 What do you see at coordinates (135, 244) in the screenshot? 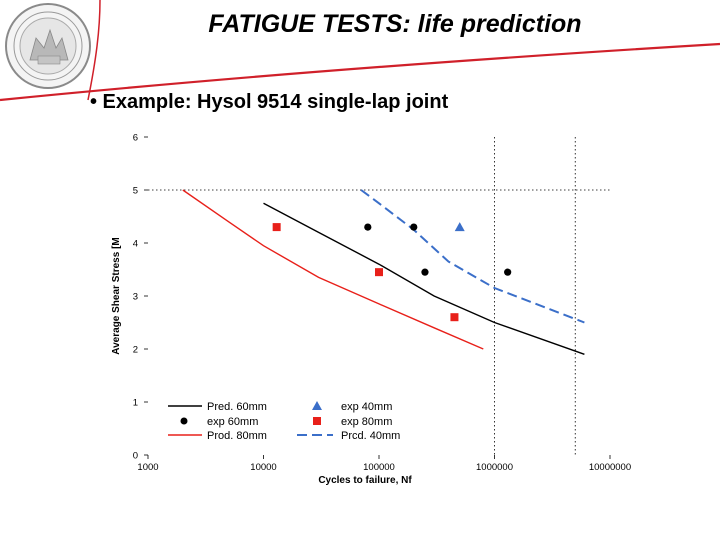
I see `y-tick-label: 4` at bounding box center [135, 244].